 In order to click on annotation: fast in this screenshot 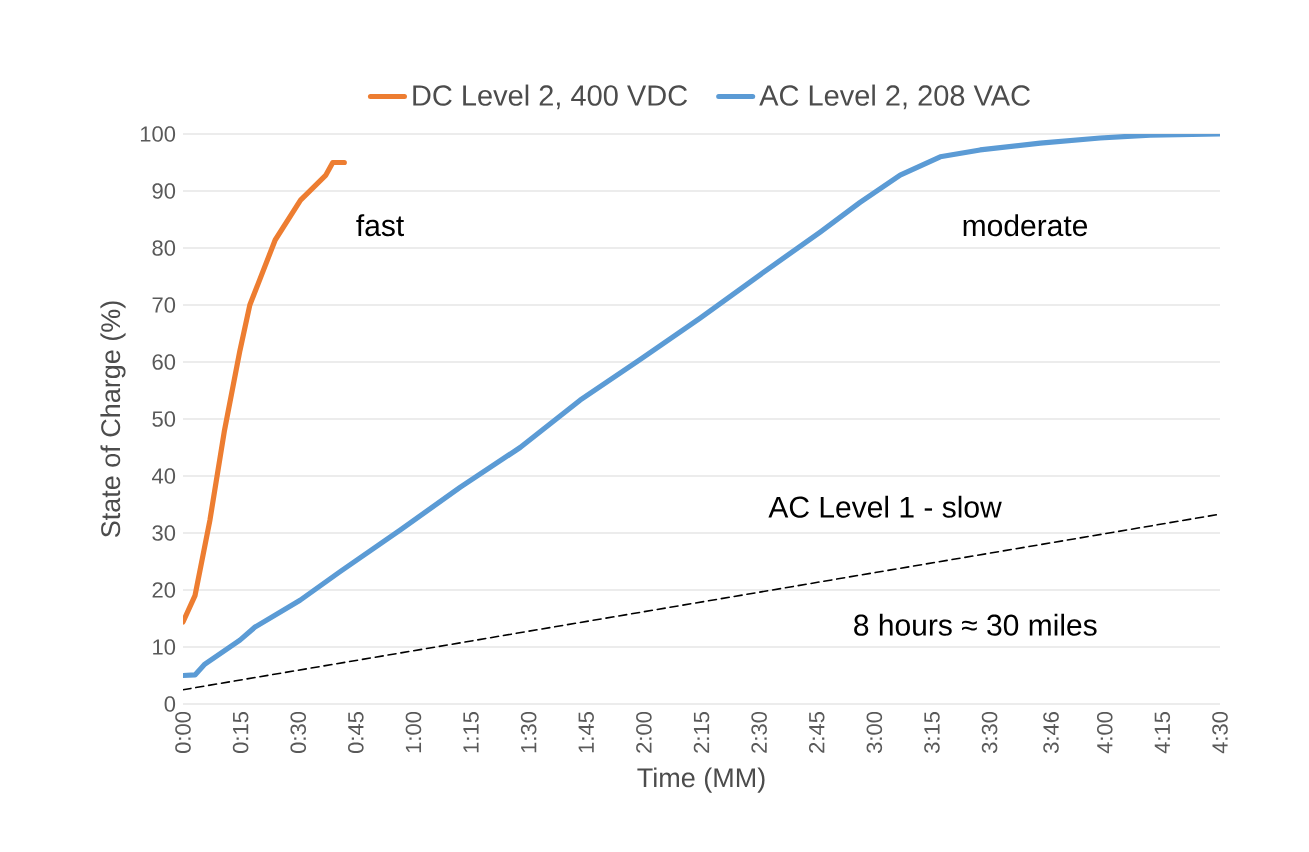, I will do `click(380, 225)`.